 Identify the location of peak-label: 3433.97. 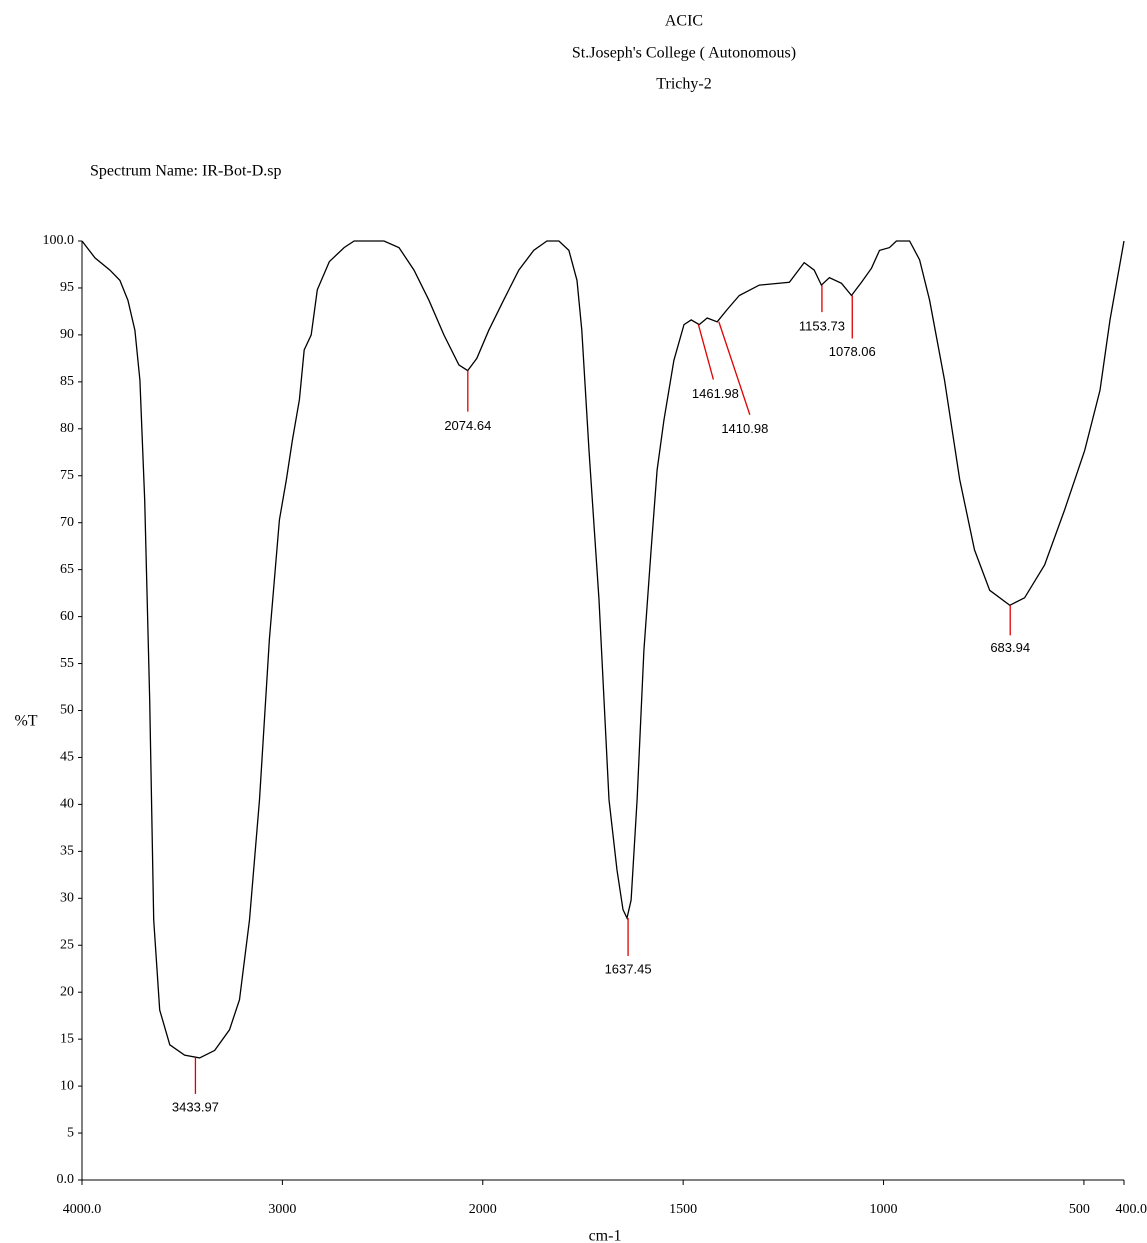
(195, 1106).